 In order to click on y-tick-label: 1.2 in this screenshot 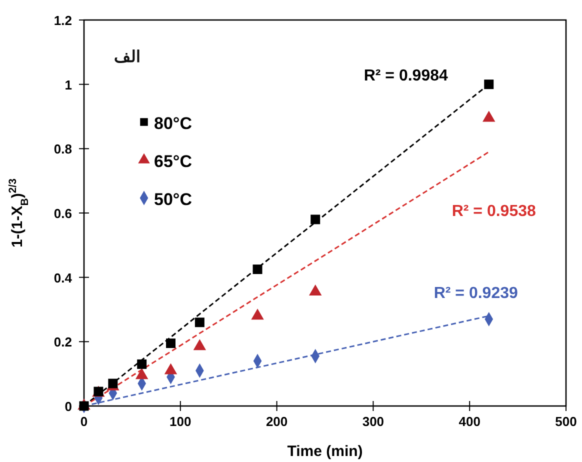, I will do `click(63, 20)`.